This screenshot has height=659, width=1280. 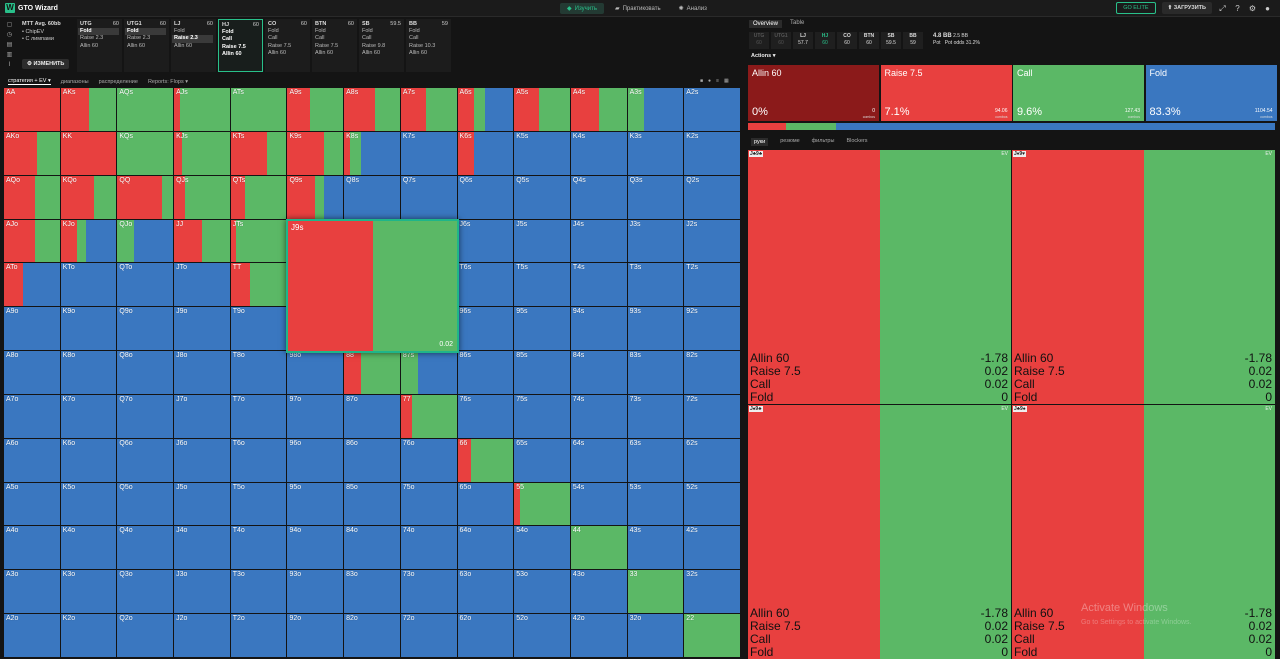 What do you see at coordinates (655, 153) in the screenshot?
I see `hand-cell: K3s` at bounding box center [655, 153].